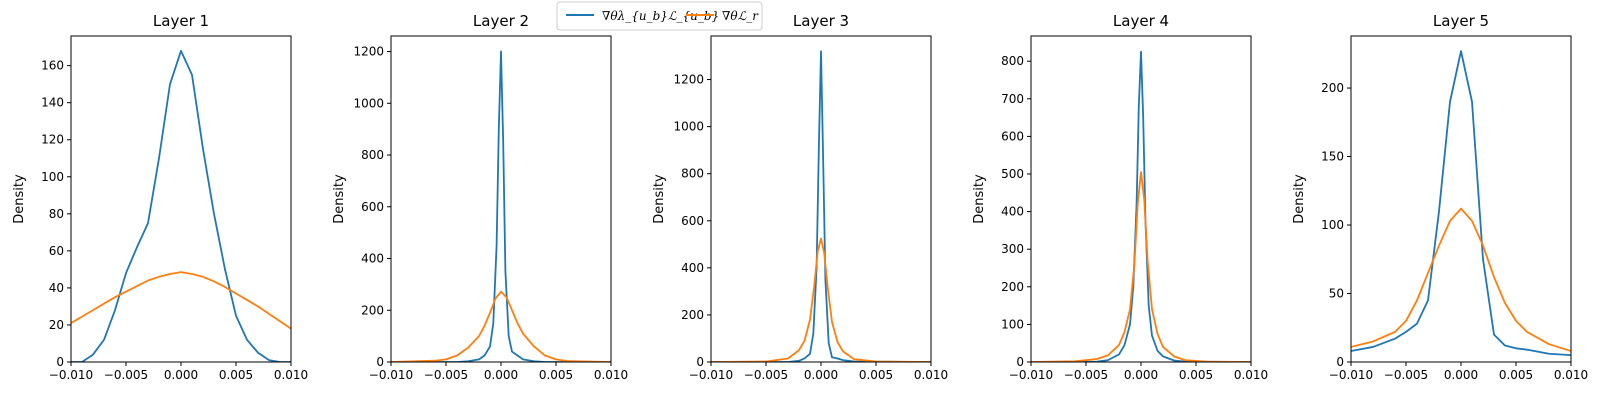  I want to click on y-tick-label: 700, so click(1012, 99).